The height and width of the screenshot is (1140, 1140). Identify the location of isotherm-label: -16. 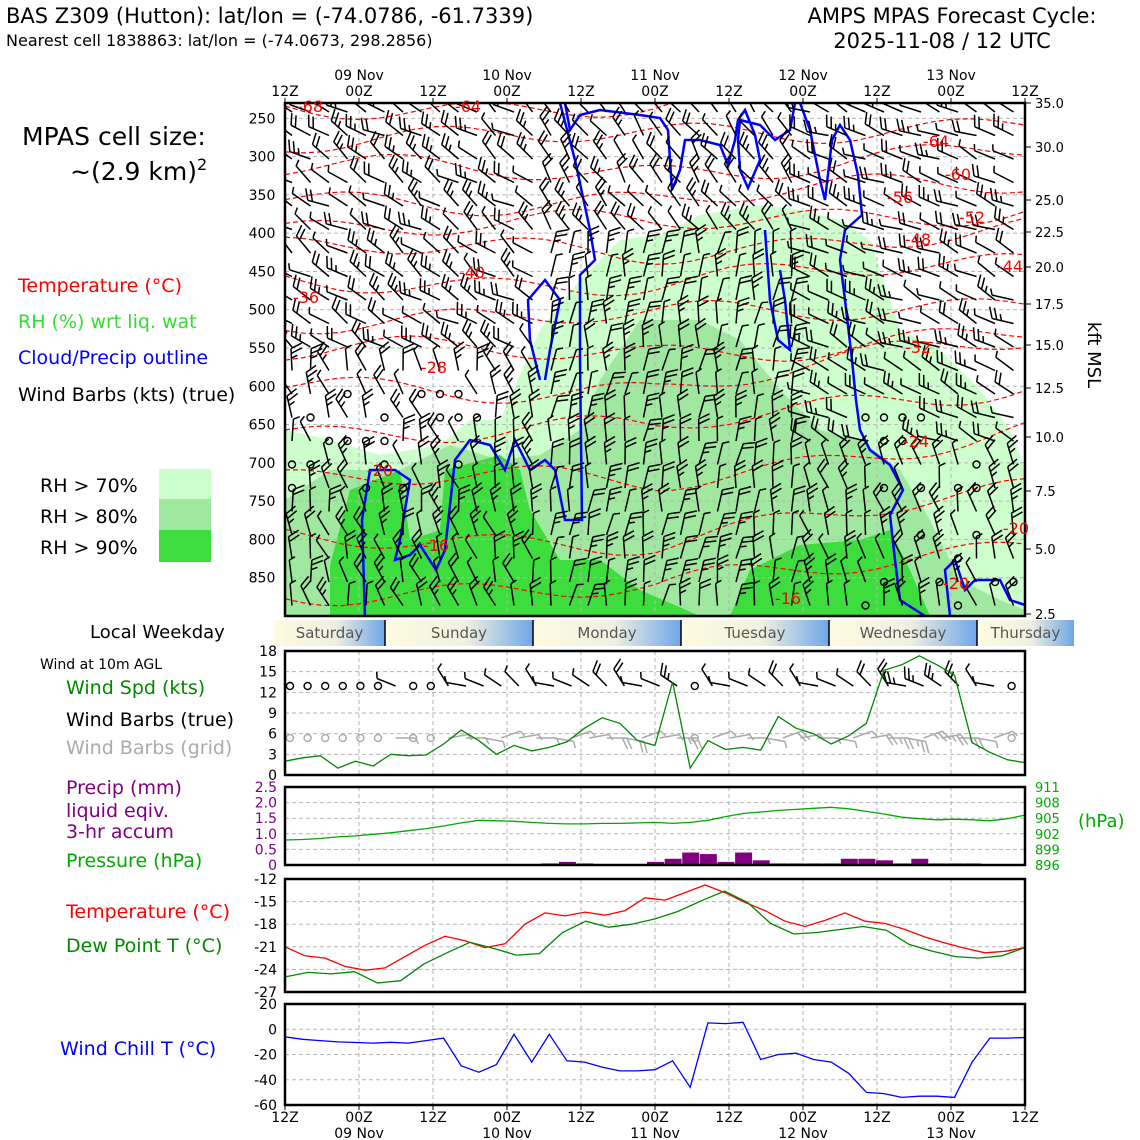
(788, 598).